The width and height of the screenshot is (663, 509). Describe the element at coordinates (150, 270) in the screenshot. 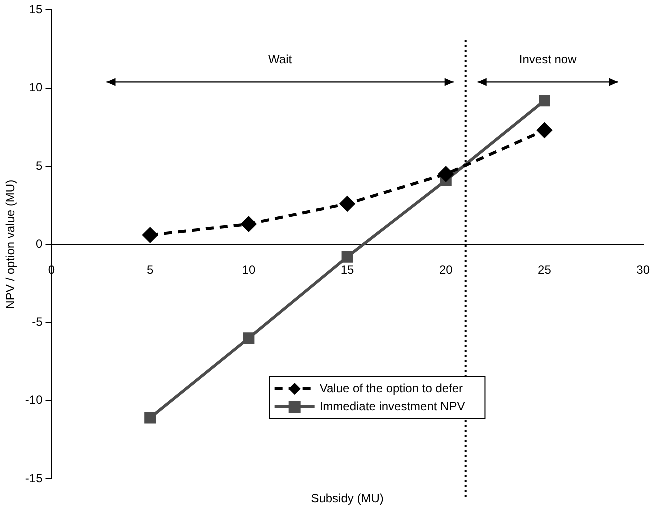

I see `x-tick-label: 5` at that location.